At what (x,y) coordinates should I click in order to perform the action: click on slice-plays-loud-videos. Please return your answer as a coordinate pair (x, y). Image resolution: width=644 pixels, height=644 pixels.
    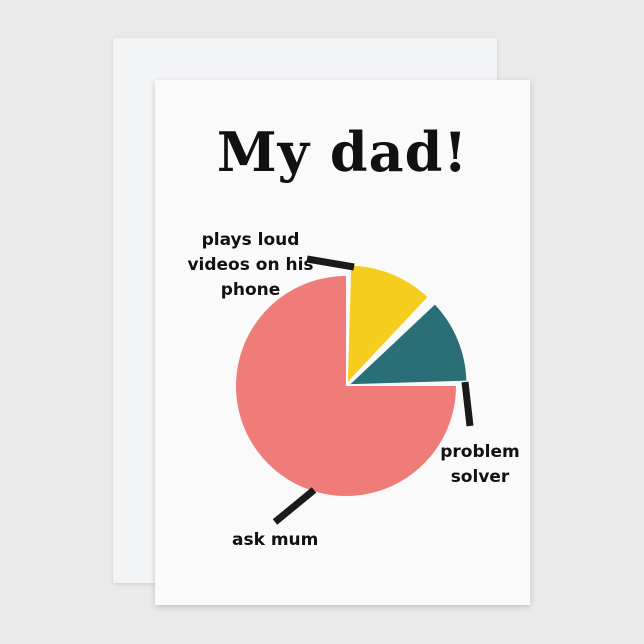
    Looking at the image, I should click on (387, 323).